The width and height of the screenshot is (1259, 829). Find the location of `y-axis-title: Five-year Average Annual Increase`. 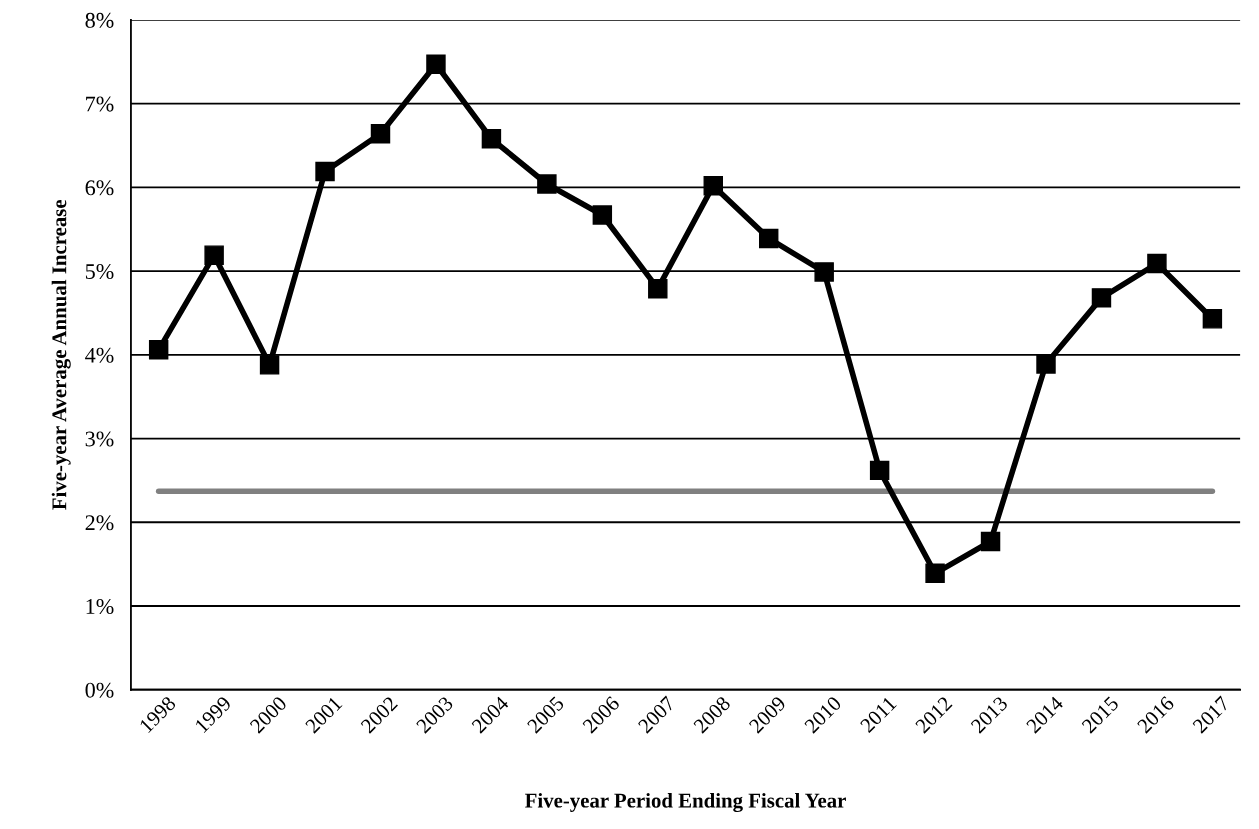

y-axis-title: Five-year Average Annual Increase is located at coordinates (61, 354).